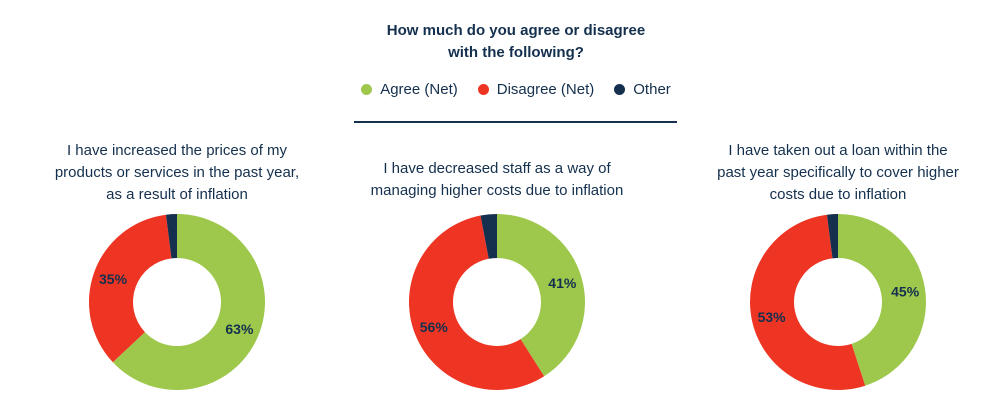 This screenshot has width=1000, height=412. What do you see at coordinates (620, 89) in the screenshot?
I see `legend-swatch-other` at bounding box center [620, 89].